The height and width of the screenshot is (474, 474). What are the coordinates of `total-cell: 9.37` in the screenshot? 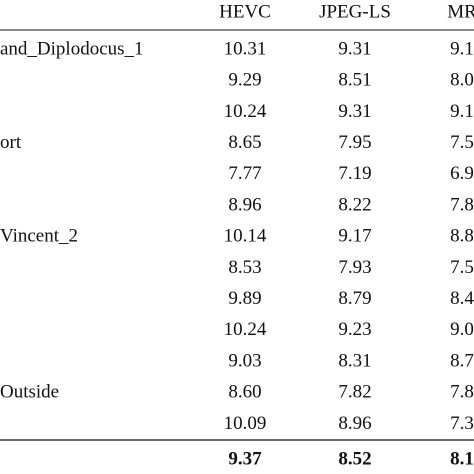 It's located at (245, 458).